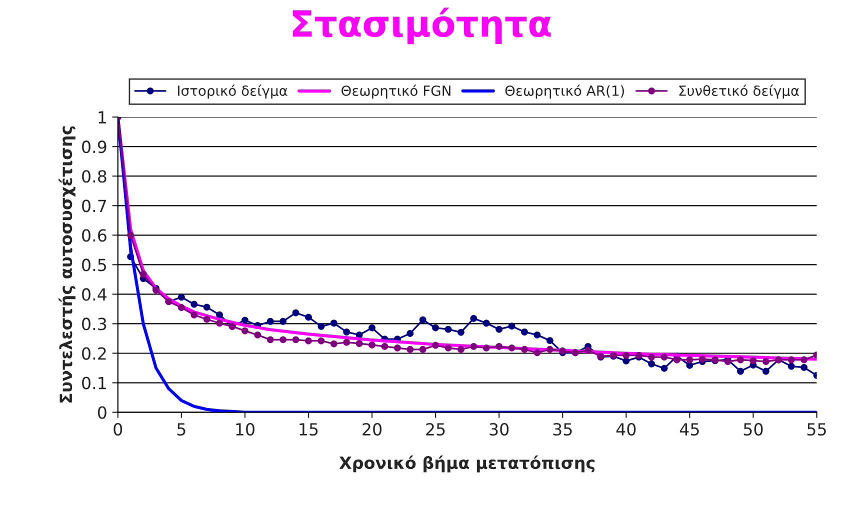 This screenshot has width=842, height=509. Describe the element at coordinates (94, 176) in the screenshot. I see `y-tick-label: 0.8` at that location.